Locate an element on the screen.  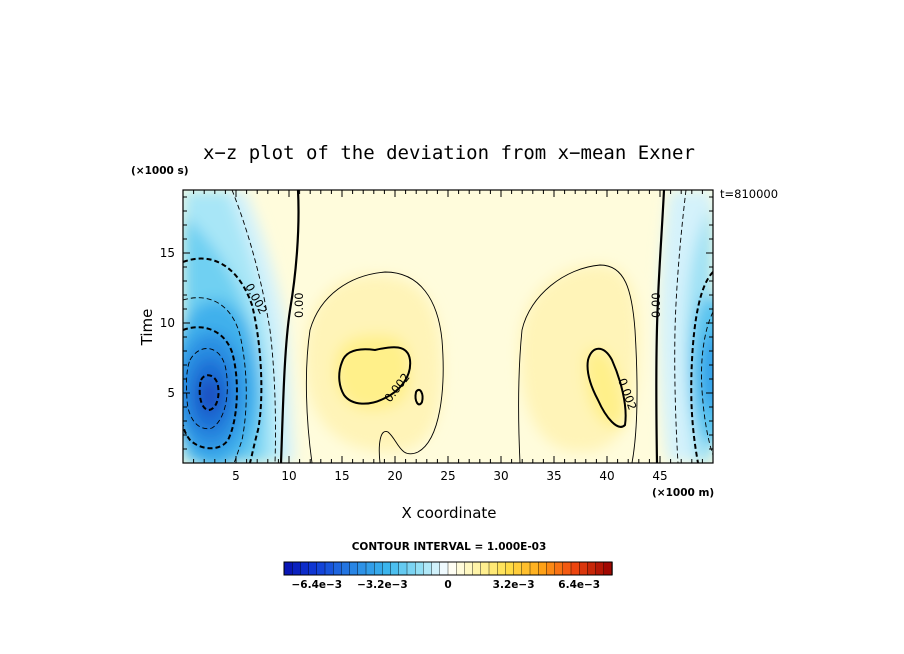
contour-label-zero-left: 0.00 is located at coordinates (299, 305).